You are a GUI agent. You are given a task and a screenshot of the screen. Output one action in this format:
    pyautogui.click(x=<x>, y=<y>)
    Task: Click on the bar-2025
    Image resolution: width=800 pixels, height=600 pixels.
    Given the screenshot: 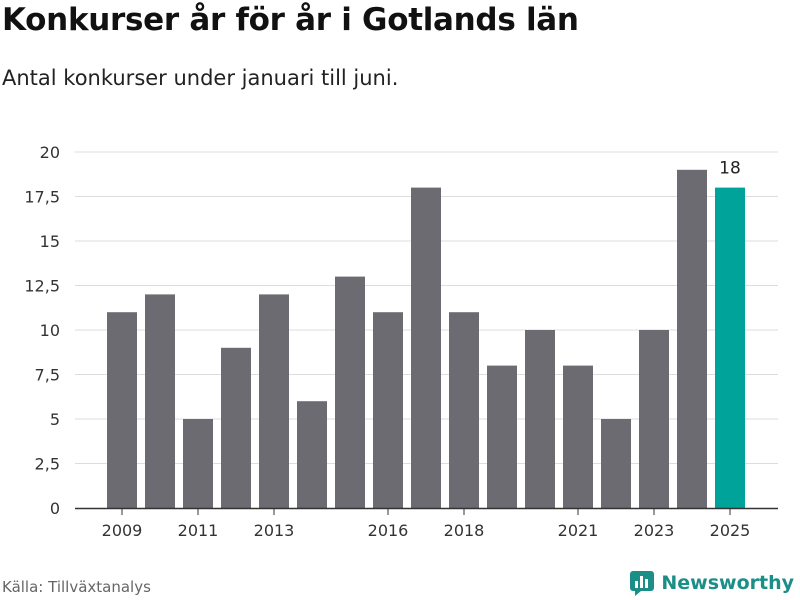 What is the action you would take?
    pyautogui.click(x=730, y=347)
    